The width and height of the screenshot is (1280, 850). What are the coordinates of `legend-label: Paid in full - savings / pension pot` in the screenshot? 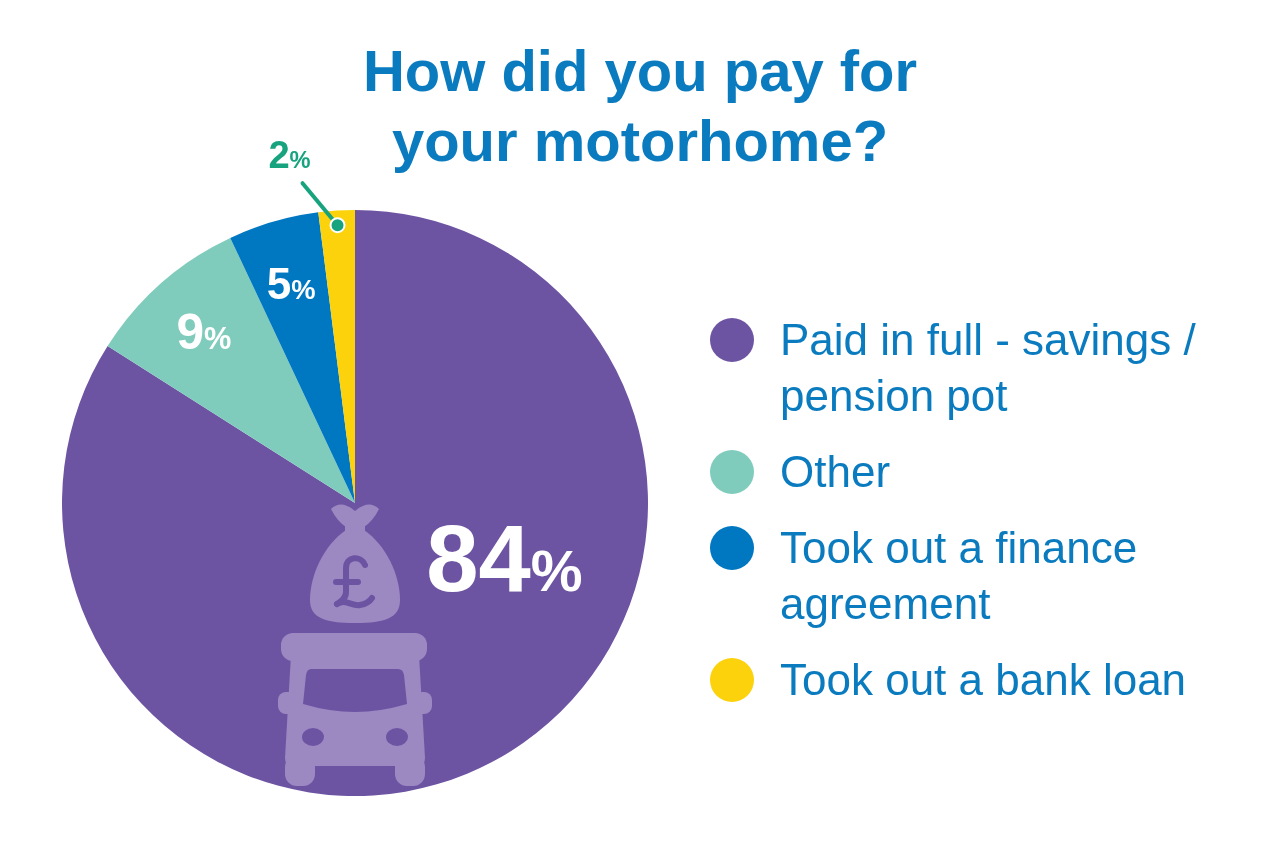 It's located at (988, 368).